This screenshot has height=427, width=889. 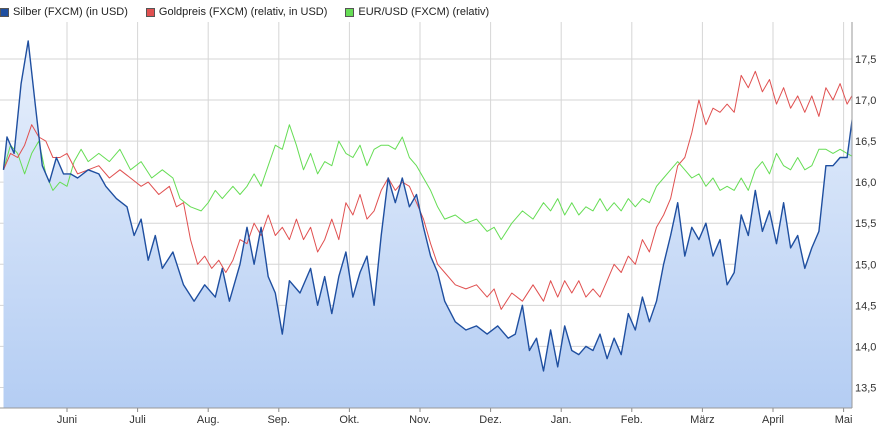 I want to click on x-tick-label: Aug., so click(x=208, y=420).